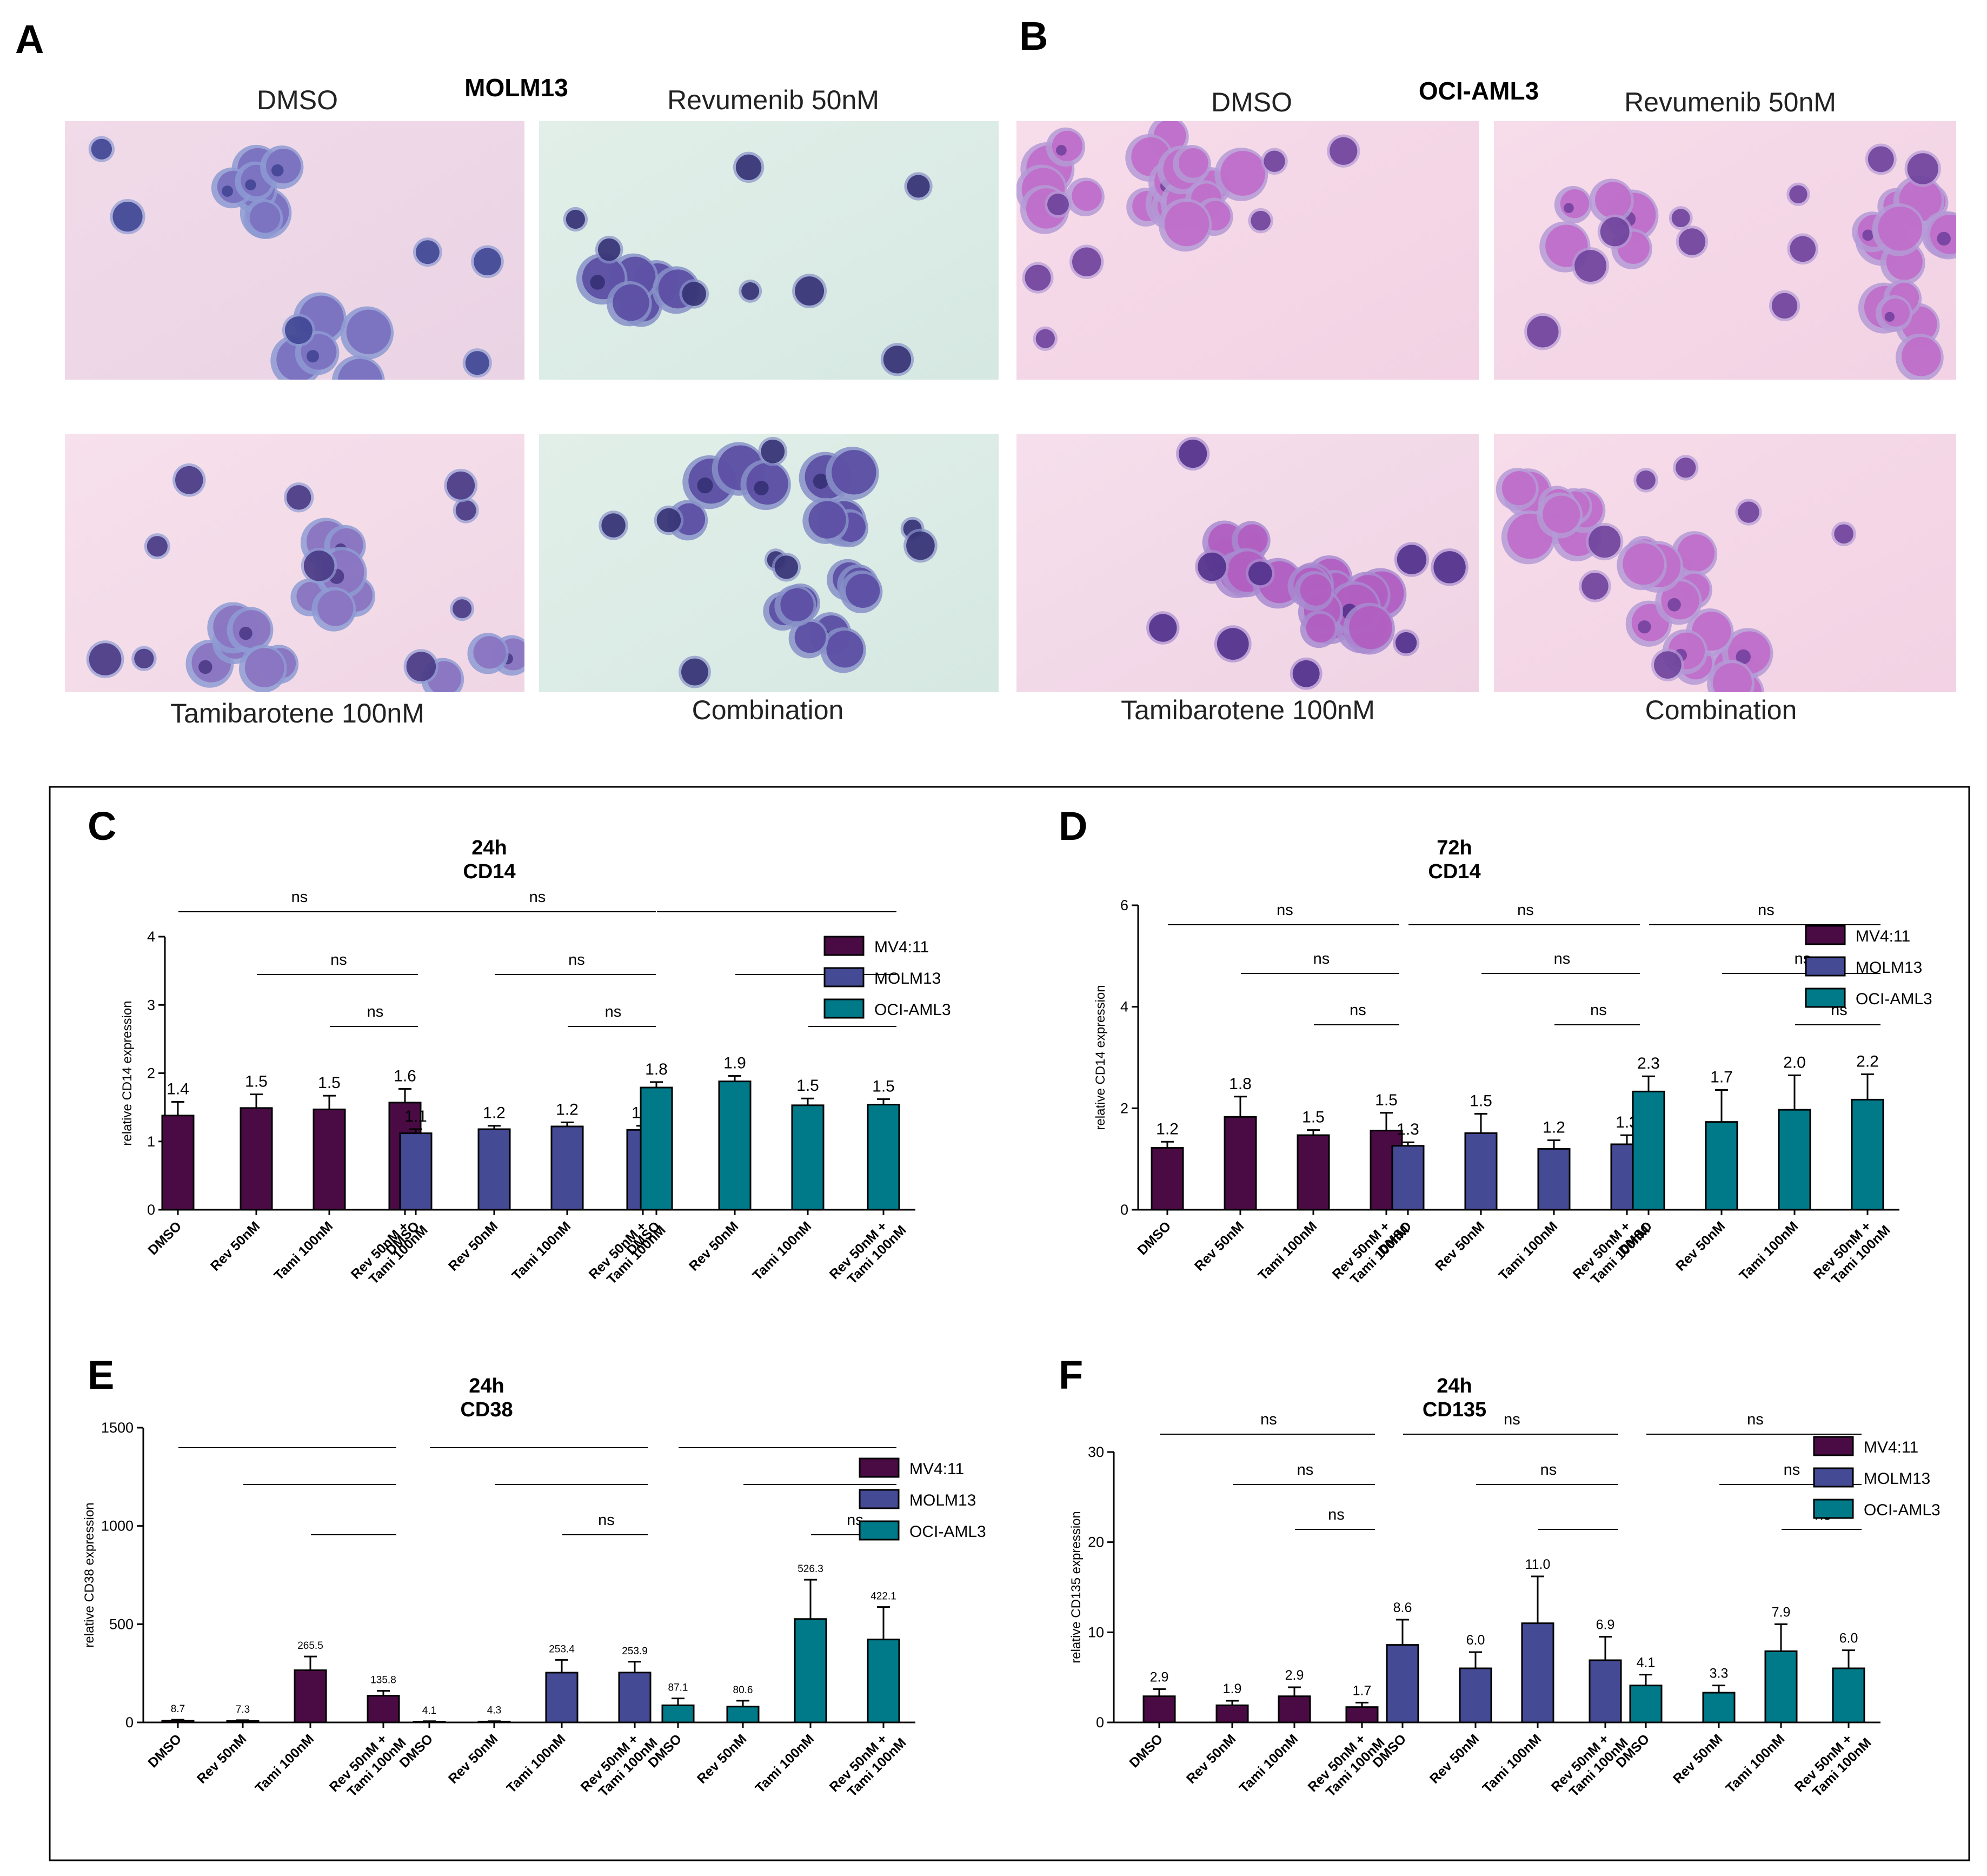 This screenshot has height=1876, width=1987. Describe the element at coordinates (1454, 1409) in the screenshot. I see `chart-title: CD135` at that location.